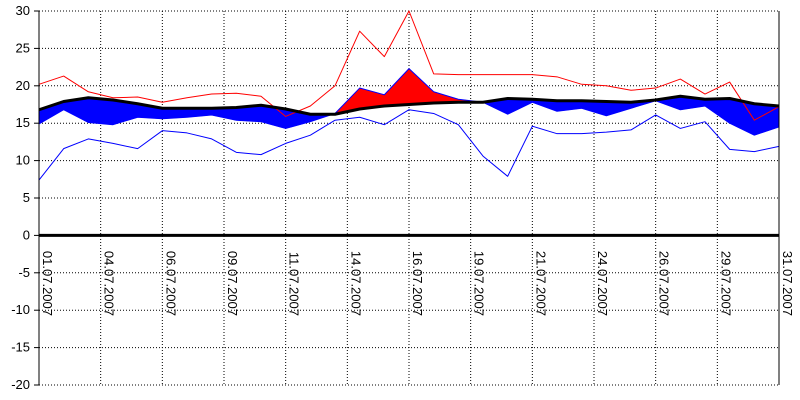 The image size is (800, 400). I want to click on x-tick-label: 11.07.2007, so click(294, 284).